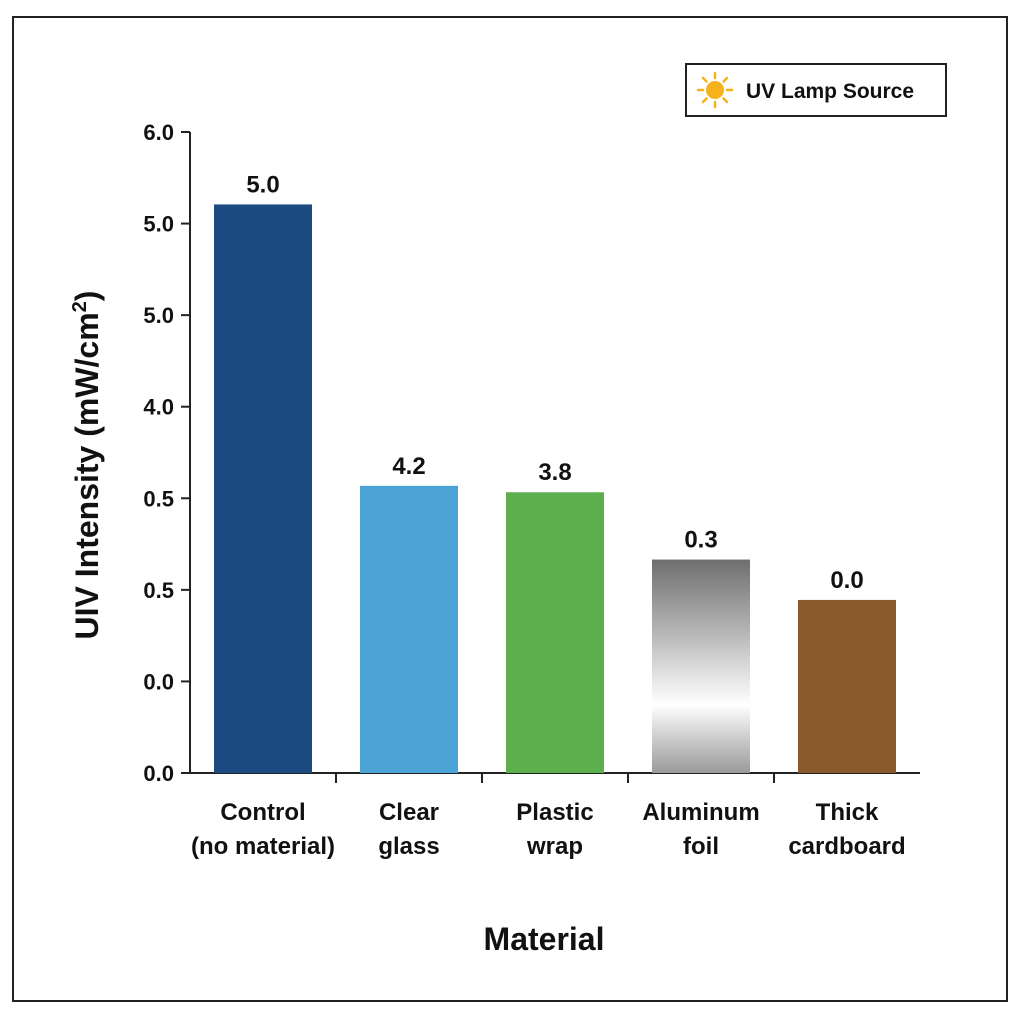  Describe the element at coordinates (544, 939) in the screenshot. I see `x-axis-title: Material` at that location.